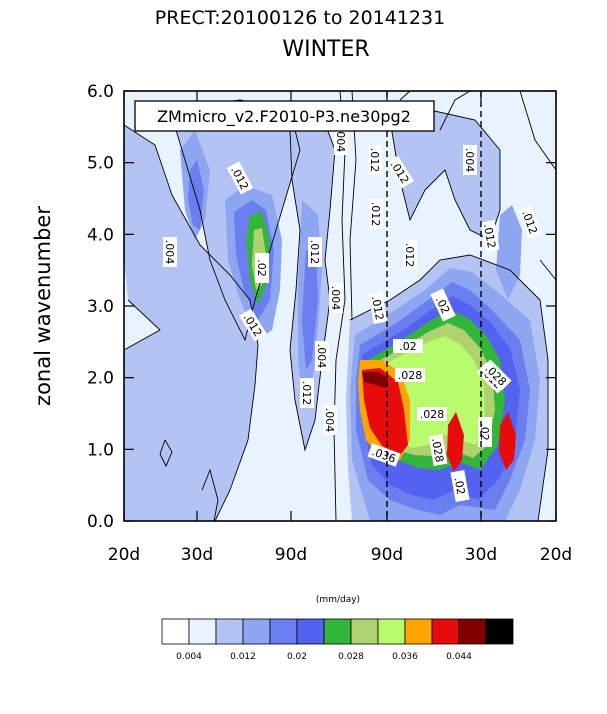 Image resolution: width=607 pixels, height=714 pixels. I want to click on y-tick-label: 4.0, so click(100, 235).